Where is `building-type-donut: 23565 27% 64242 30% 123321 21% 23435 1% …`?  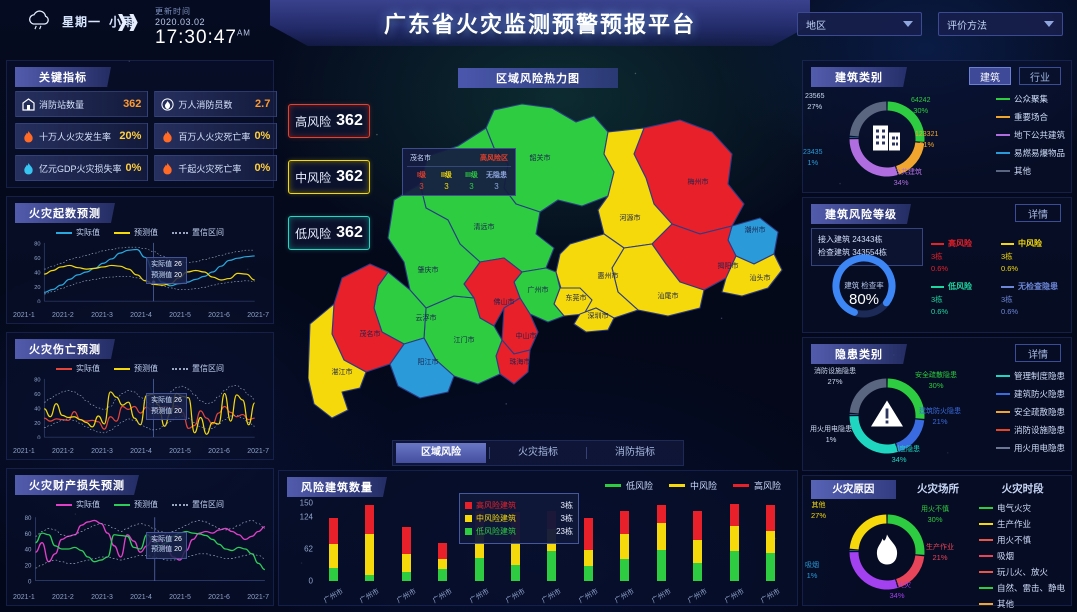
building-type-donut: 23565 27% 64242 30% 123321 21% 23435 1% … is located at coordinates (885, 139).